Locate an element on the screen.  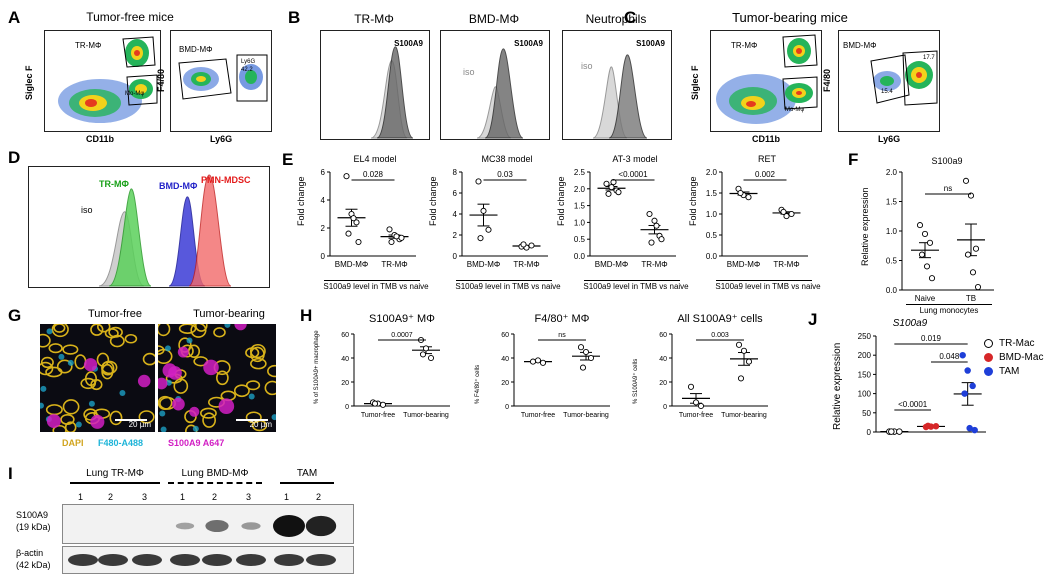
lane-group-label: Lung BMD-MΦ is located at coordinates (215, 473).